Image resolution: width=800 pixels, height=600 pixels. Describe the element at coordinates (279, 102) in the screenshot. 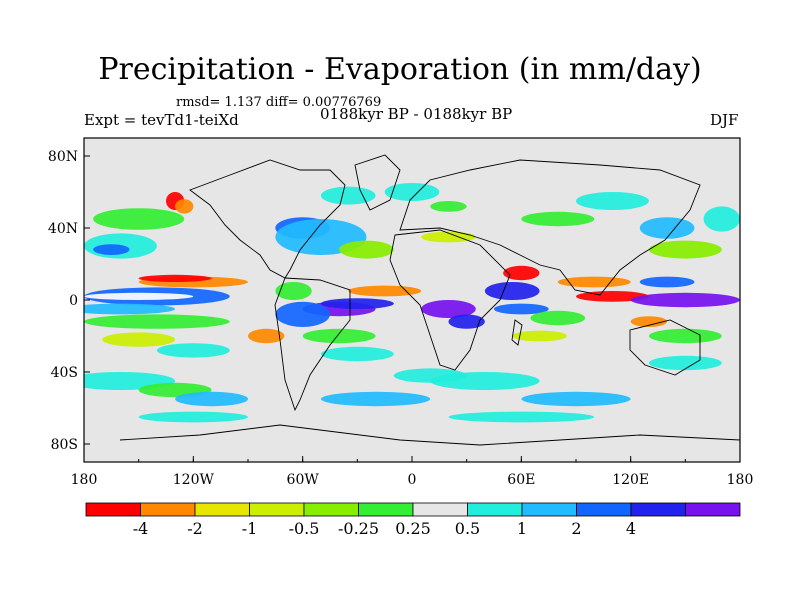

I see `stats-line: rmsd= 1.137 diff= 0.00776769` at that location.